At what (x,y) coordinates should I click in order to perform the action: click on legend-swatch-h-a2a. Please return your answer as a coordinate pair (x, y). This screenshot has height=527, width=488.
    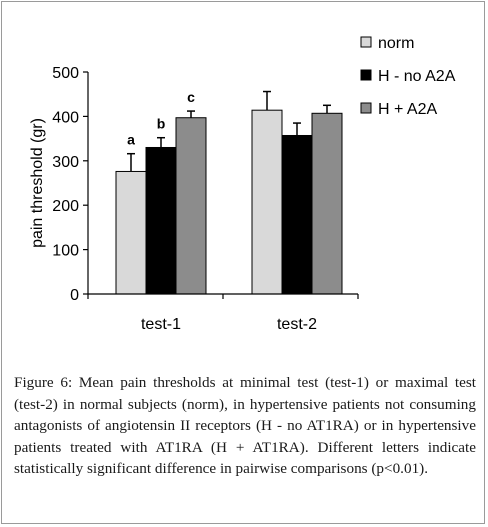
    Looking at the image, I should click on (366, 108).